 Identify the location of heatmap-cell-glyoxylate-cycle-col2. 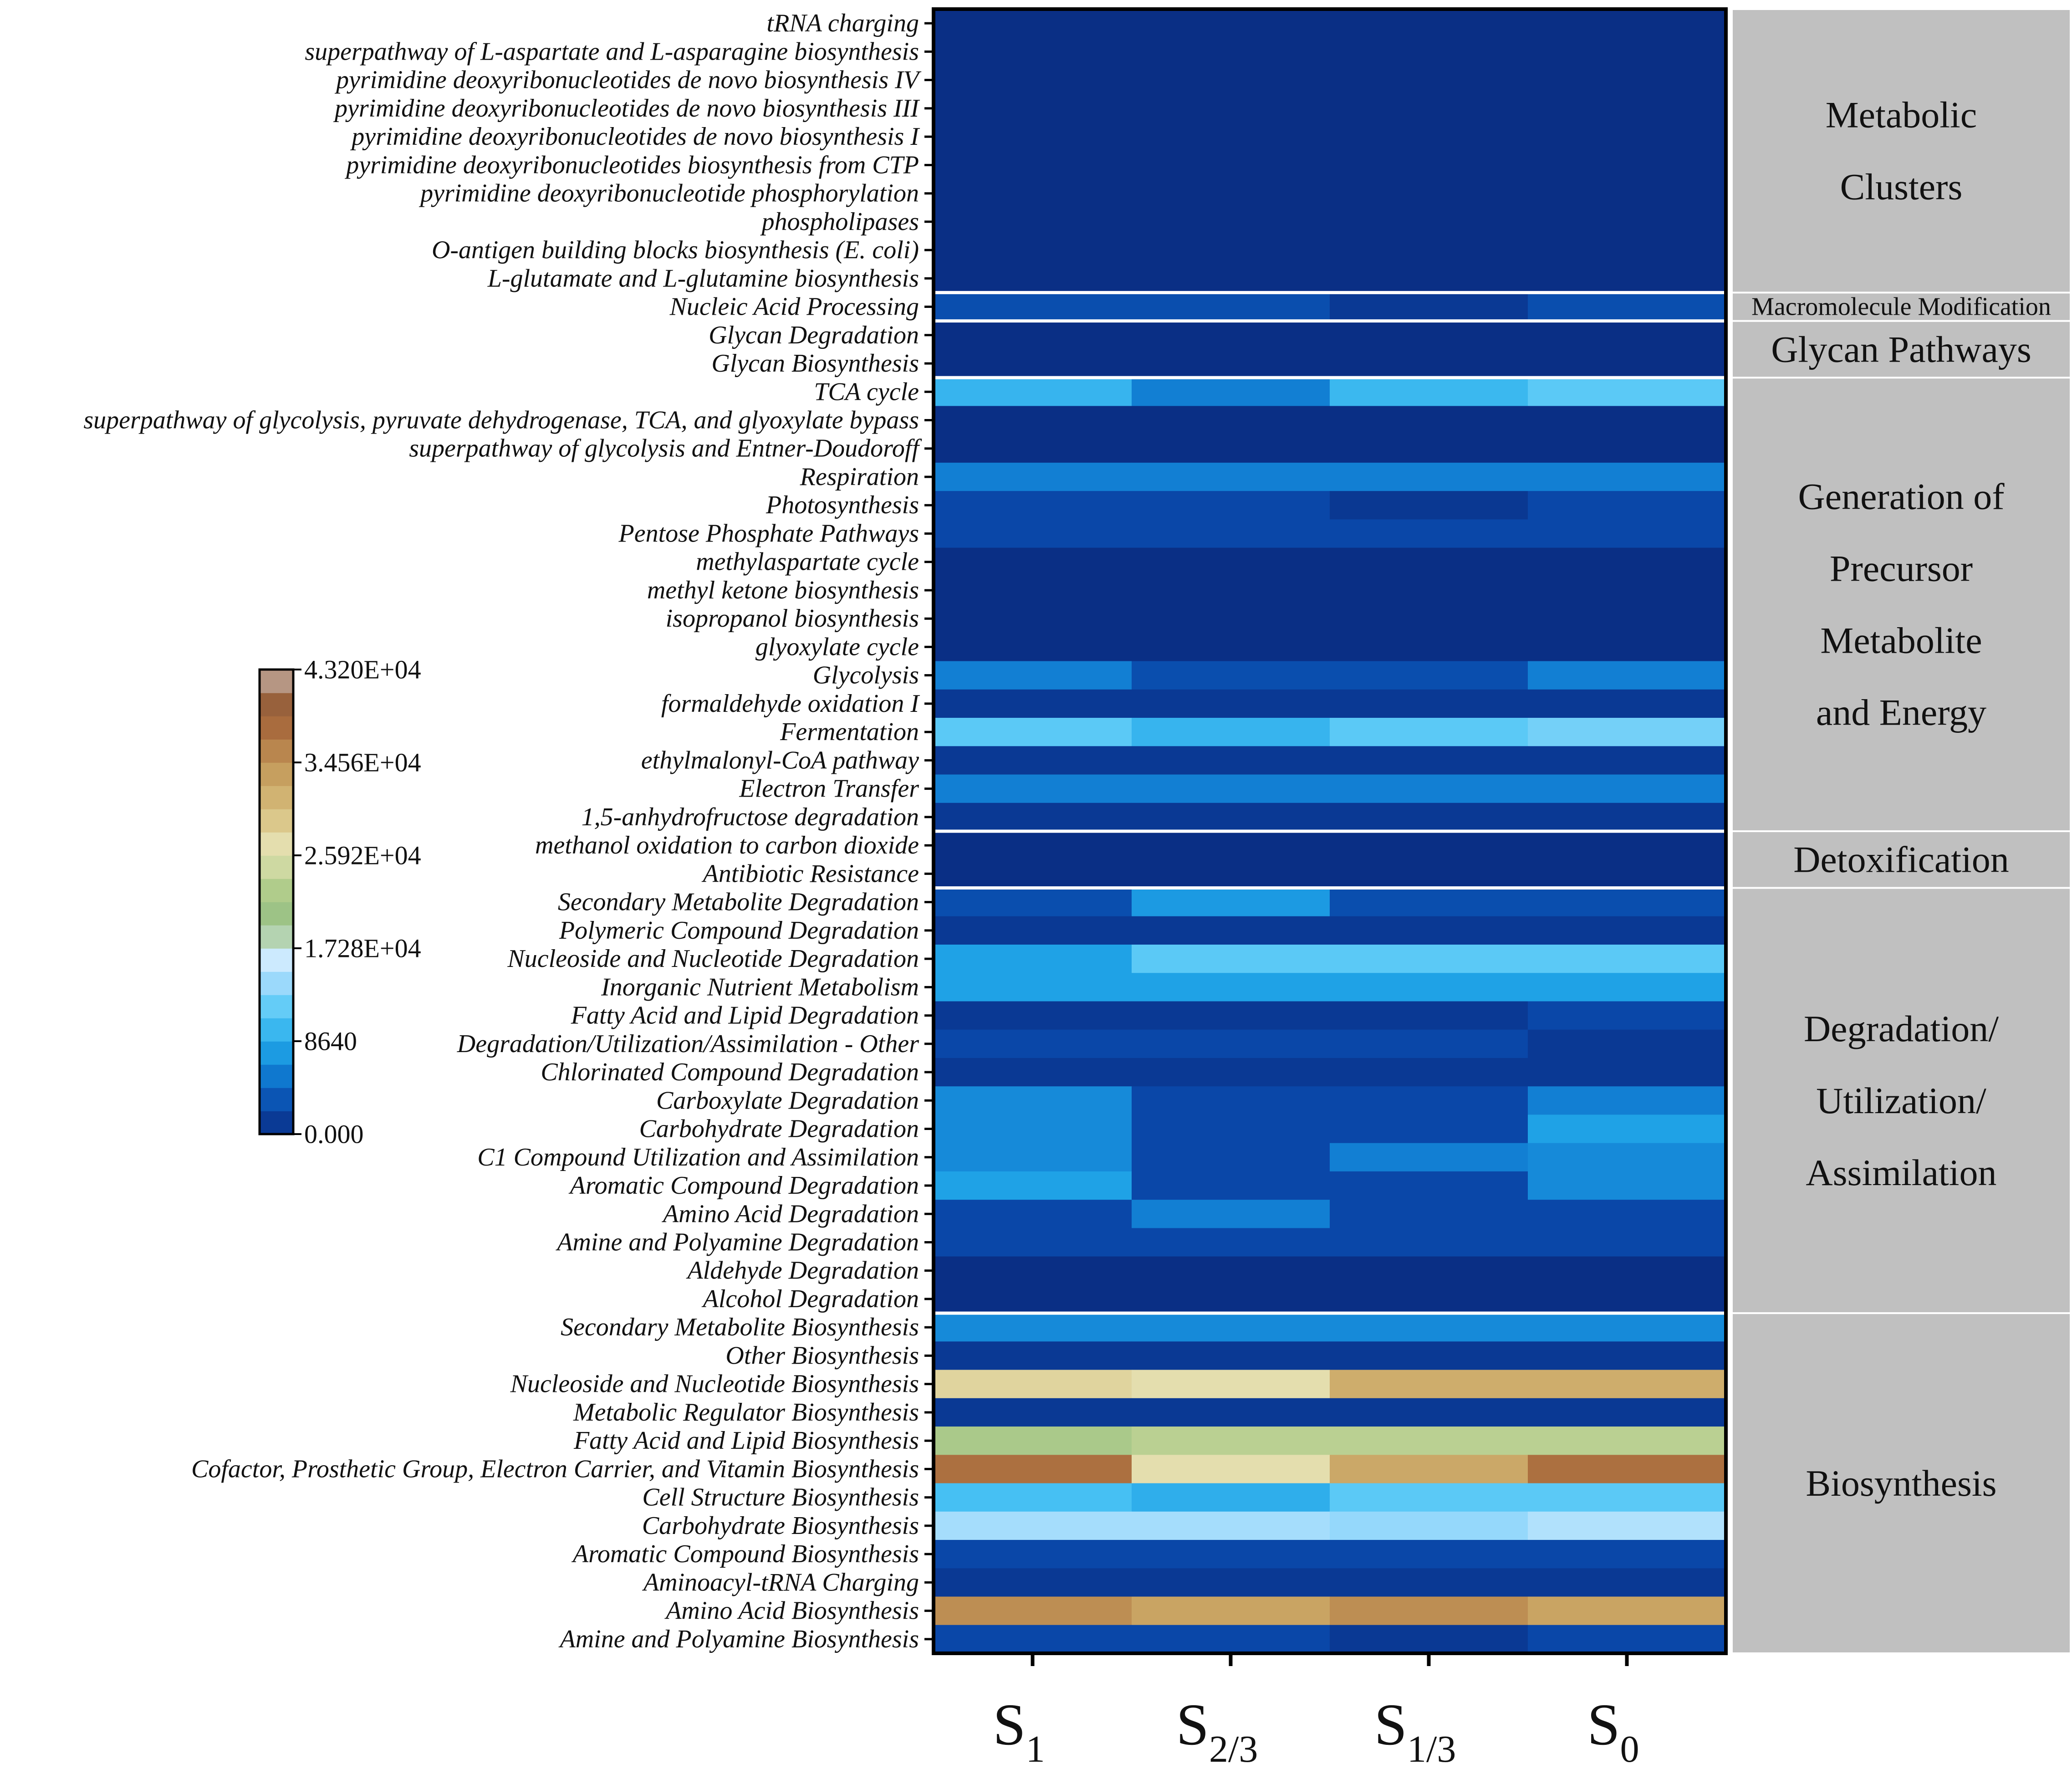
(1231, 647).